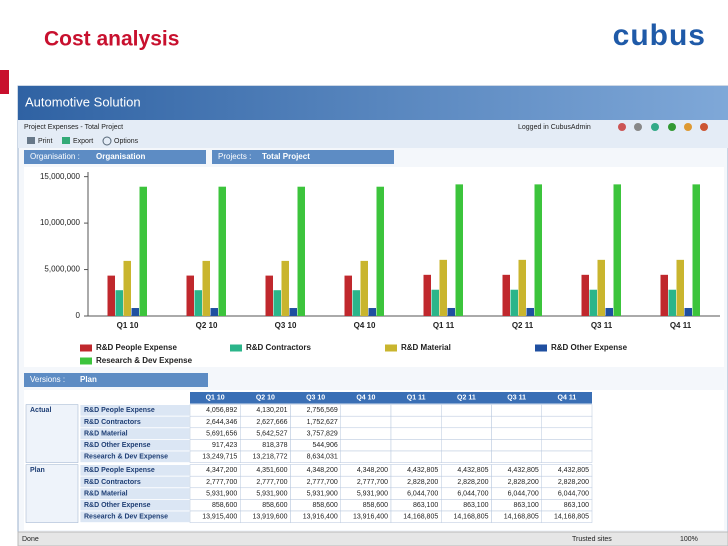 Image resolution: width=728 pixels, height=546 pixels. What do you see at coordinates (219, 517) in the screenshot?
I see `cell-value: 13,915,400` at bounding box center [219, 517].